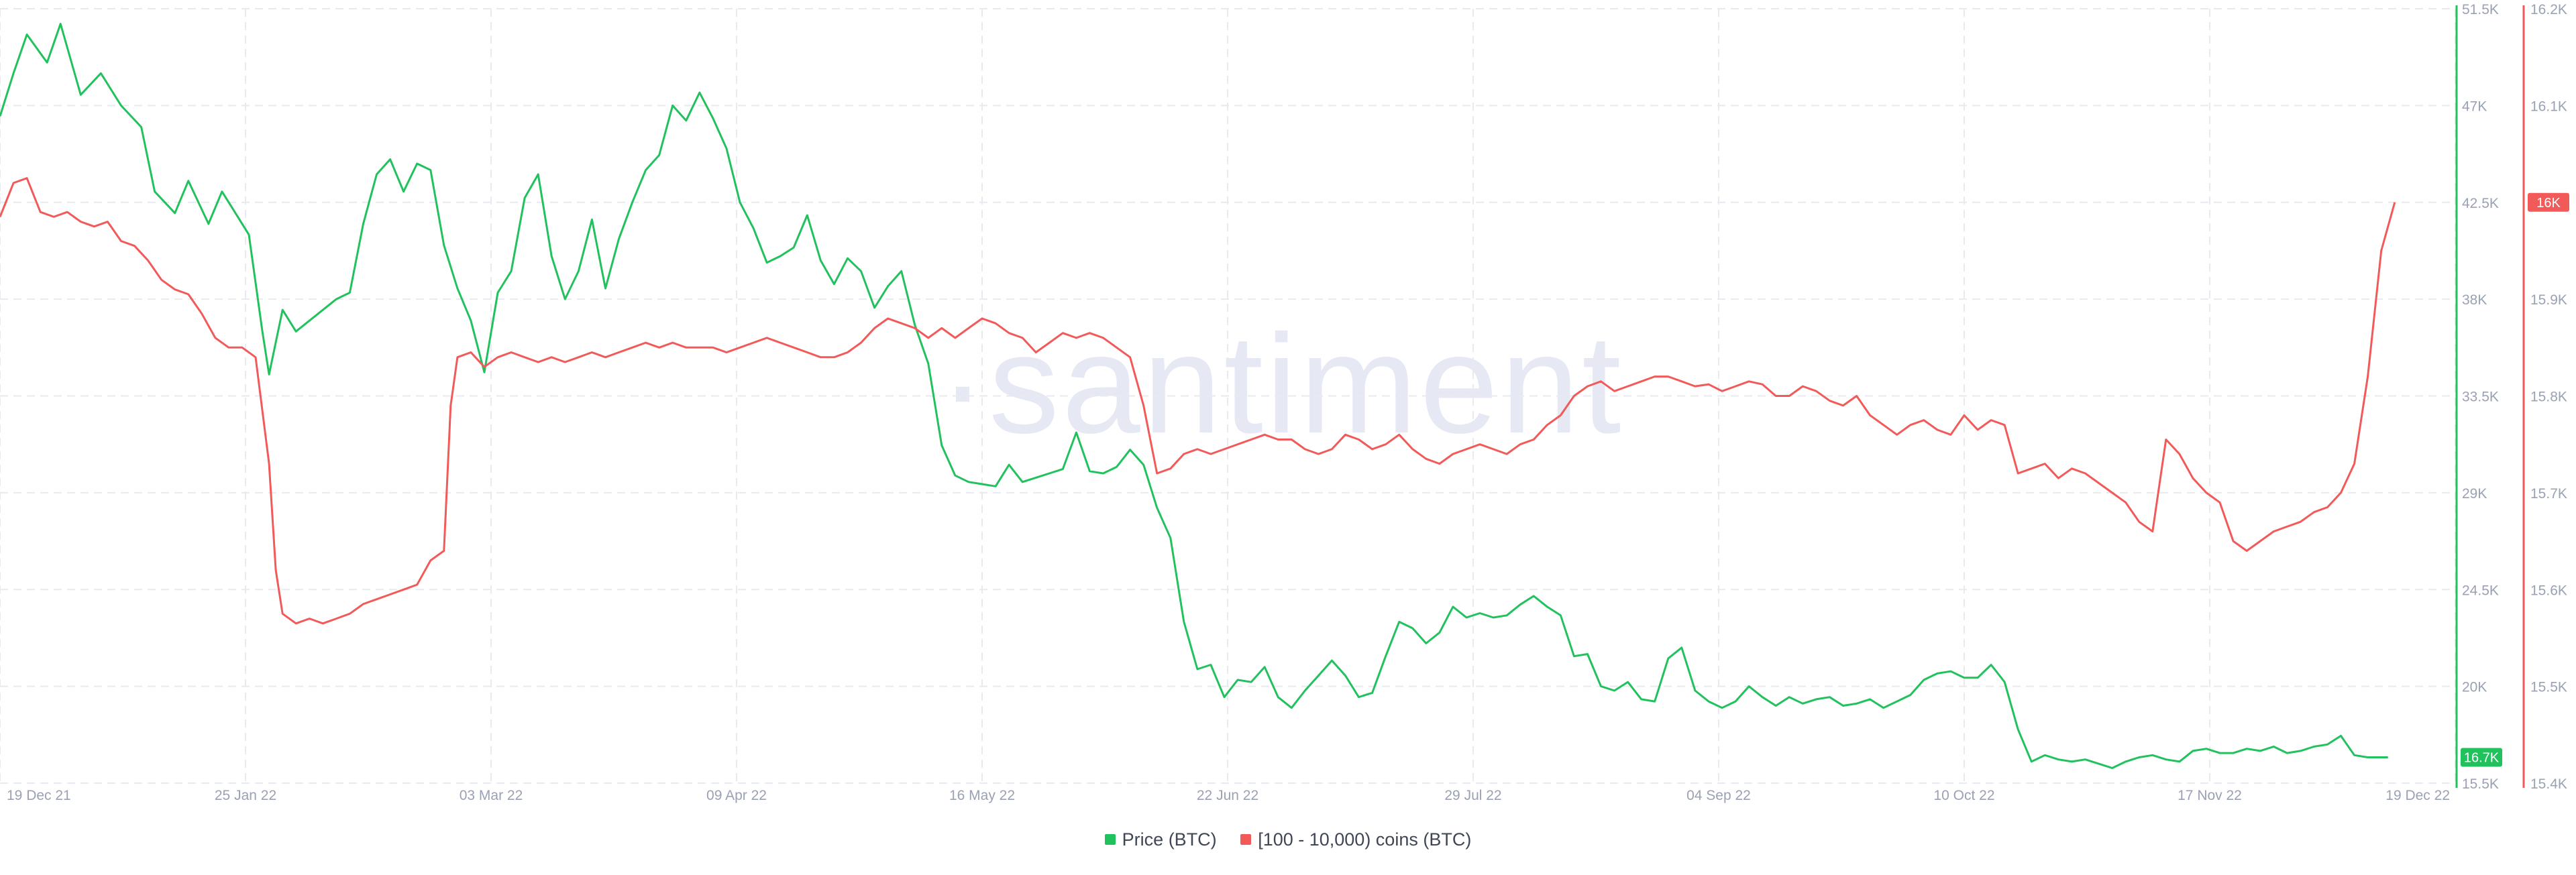 The width and height of the screenshot is (2576, 875). I want to click on coins-tick-label: 15.9K, so click(2548, 300).